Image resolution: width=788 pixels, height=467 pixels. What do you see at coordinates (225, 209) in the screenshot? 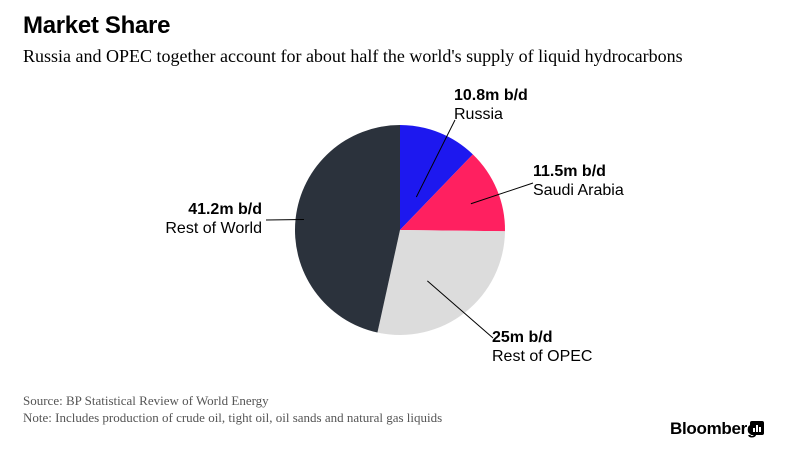
I see `value-label-rest-of-world: 41.2m b/d` at bounding box center [225, 209].